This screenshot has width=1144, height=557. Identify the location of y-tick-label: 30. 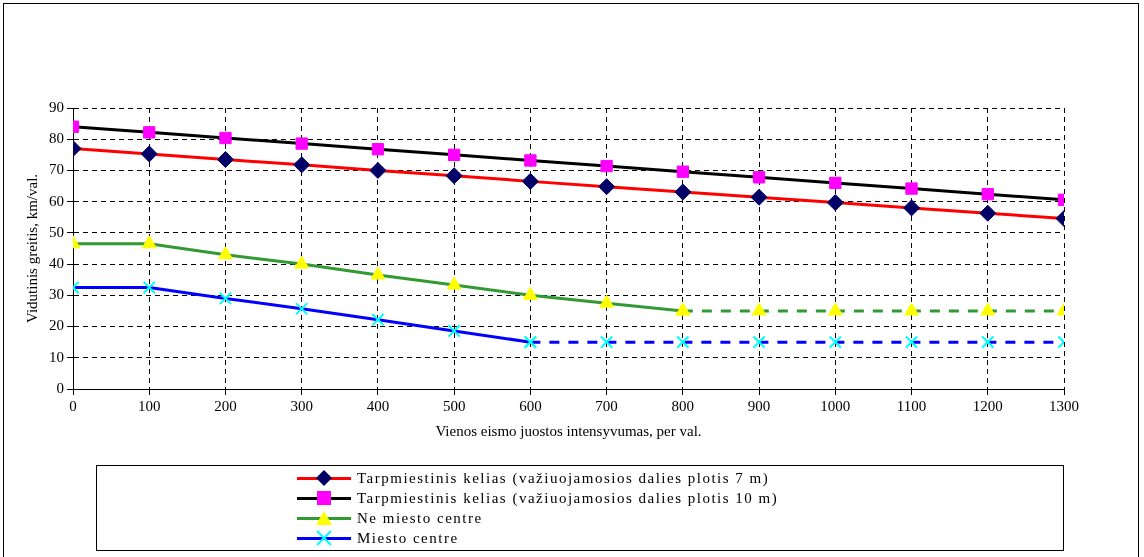
(56, 294).